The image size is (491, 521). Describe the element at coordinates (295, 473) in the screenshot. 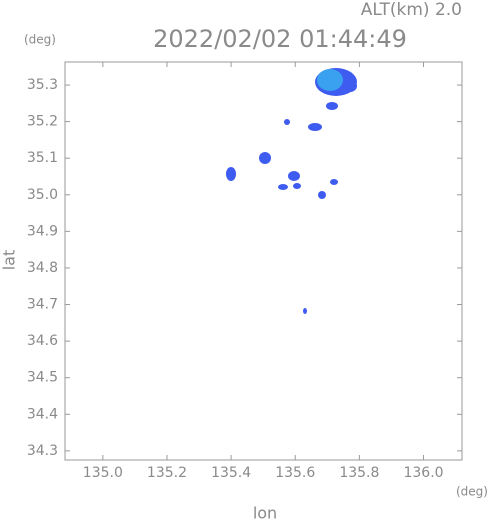

I see `x-tick-label: 135.6` at that location.